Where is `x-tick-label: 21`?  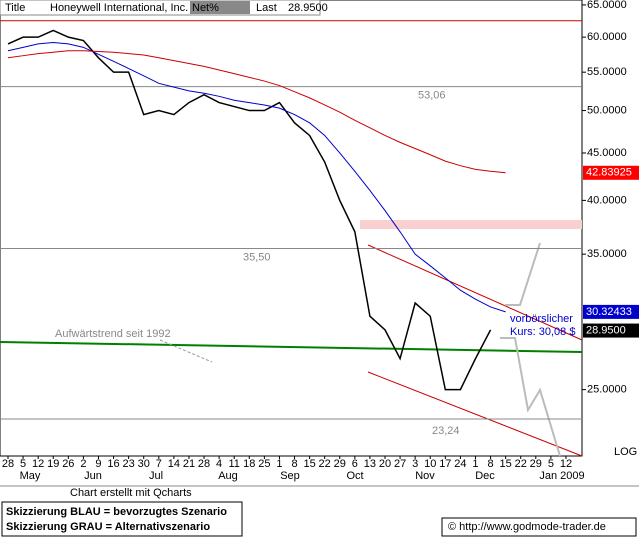
x-tick-label: 21 is located at coordinates (189, 464).